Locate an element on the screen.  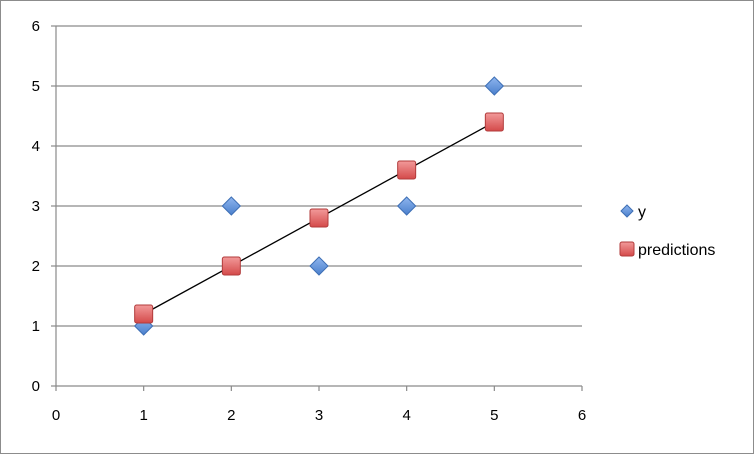
x-tick-label: 0 is located at coordinates (56, 415).